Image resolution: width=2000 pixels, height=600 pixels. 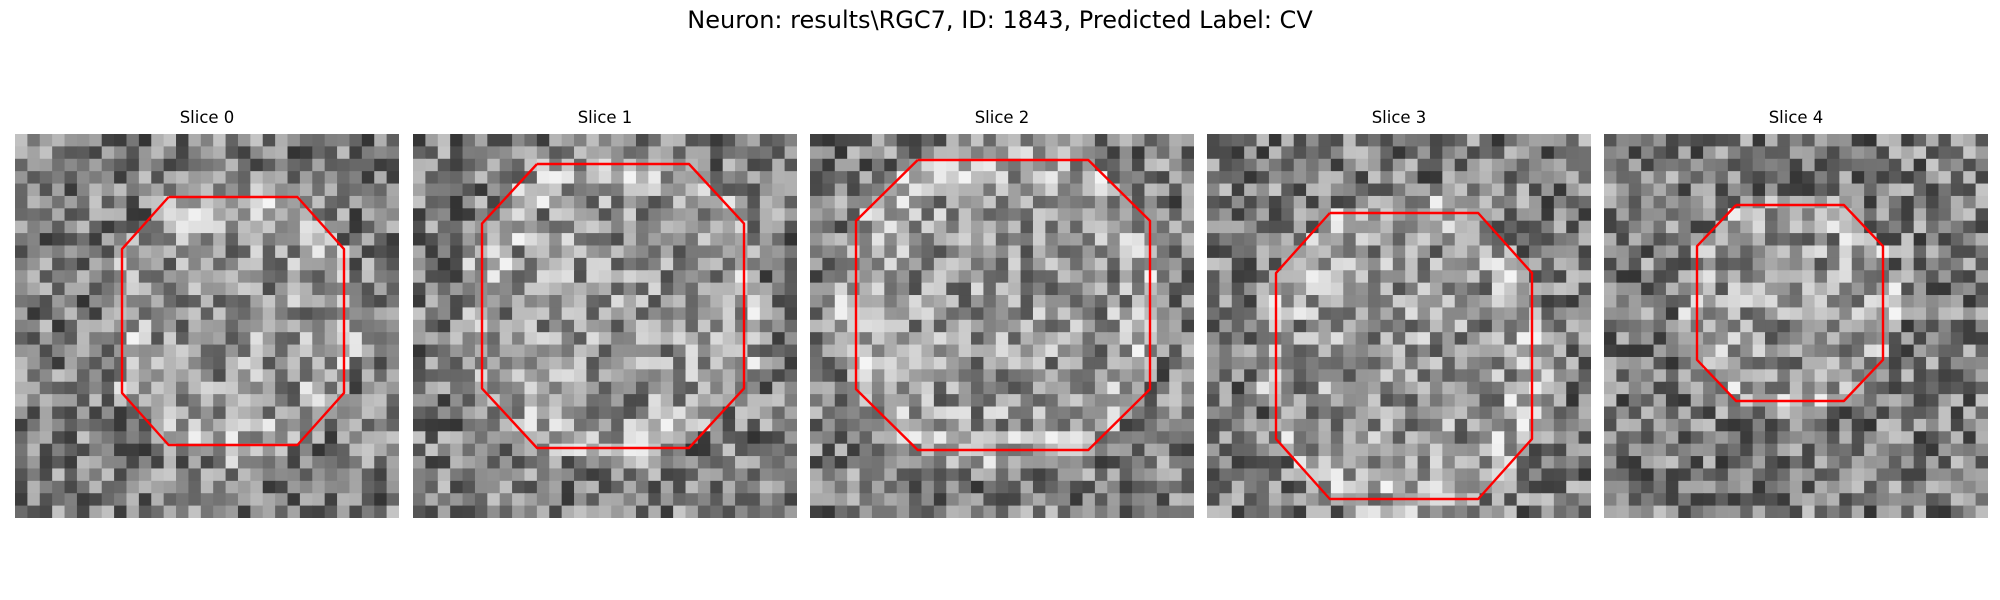 I want to click on slice-title-2: Slice 2, so click(x=1002, y=117).